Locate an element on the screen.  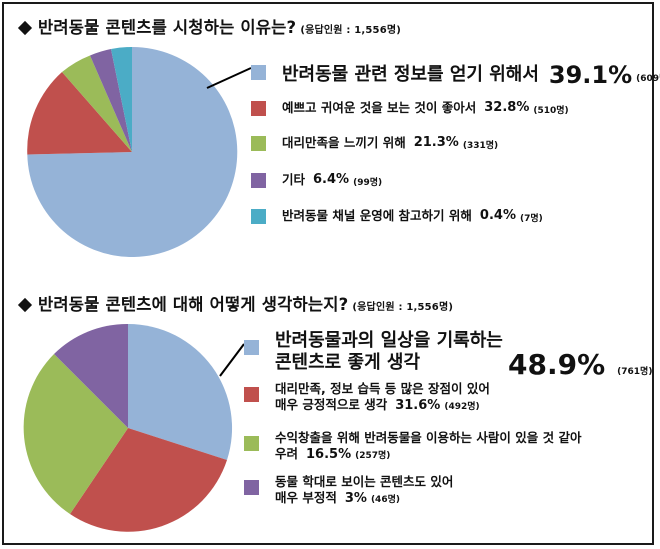
pie1-legend-item: 대리만족을 느끼기 위해 21.3% (331명) is located at coordinates (374, 143).